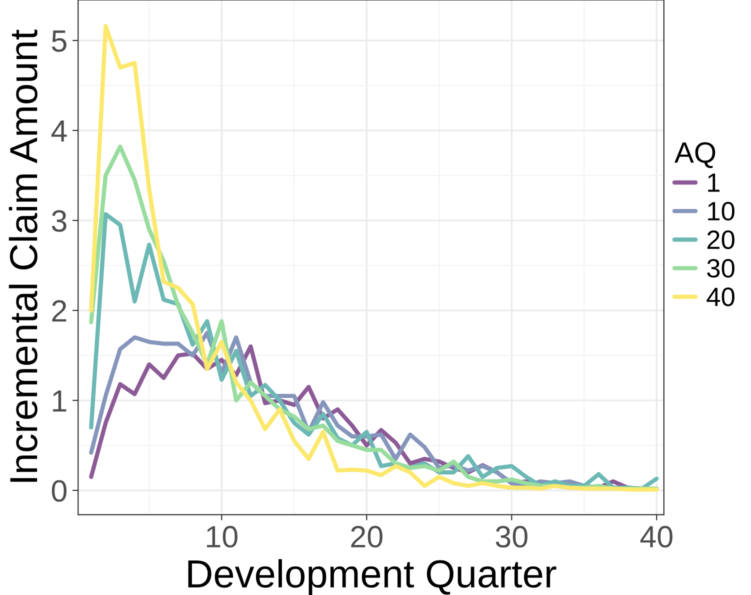  Describe the element at coordinates (372, 577) in the screenshot. I see `x-axis-title: Development Quarter` at that location.